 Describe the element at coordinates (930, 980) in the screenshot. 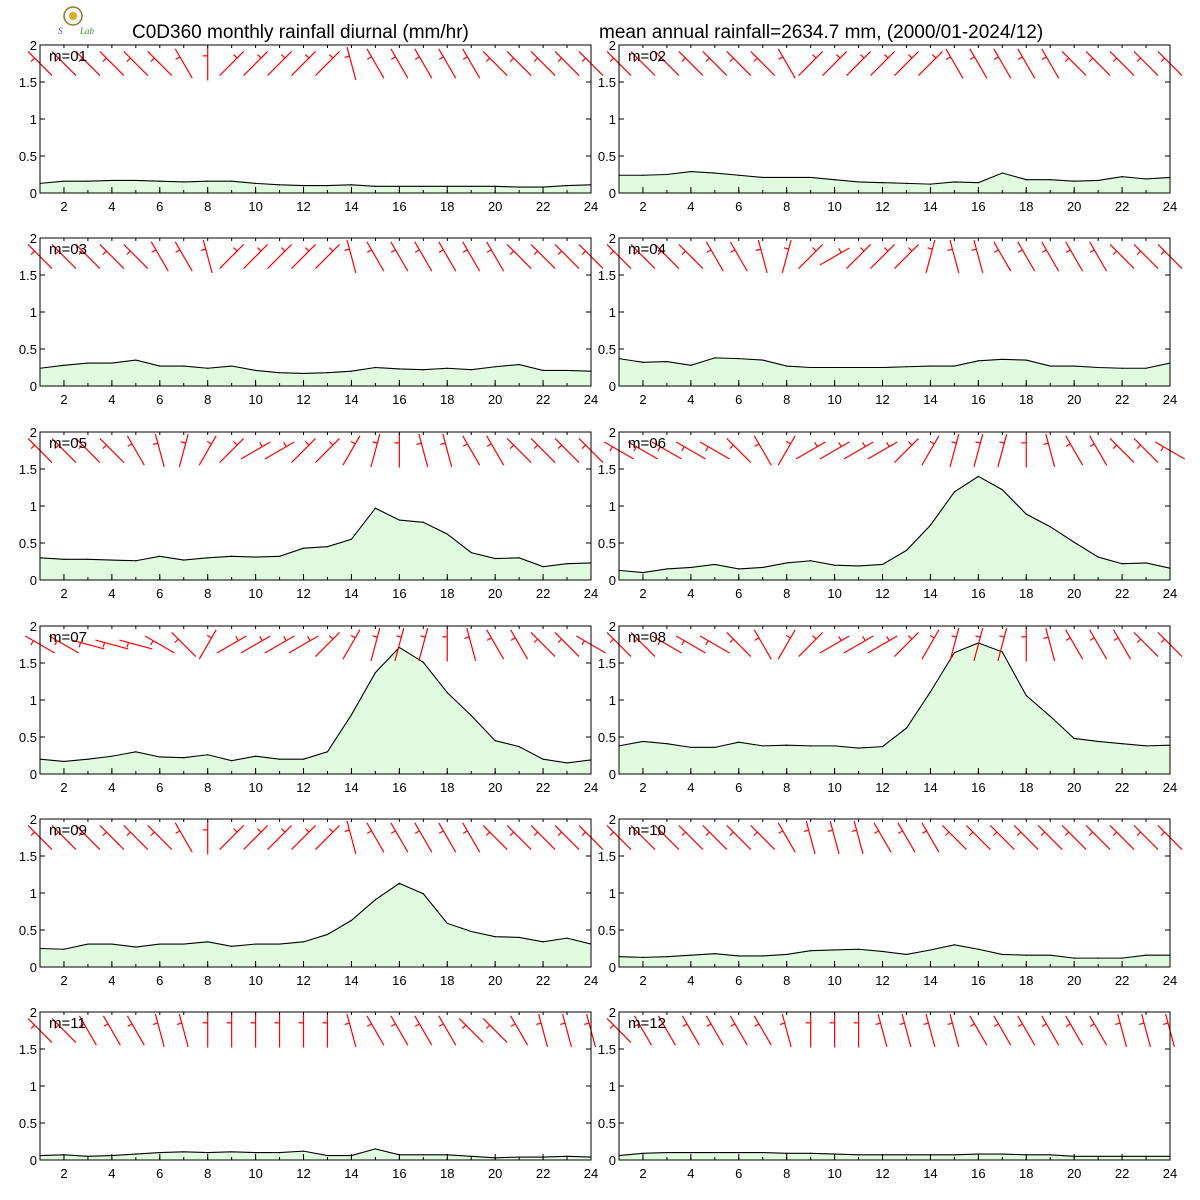

I see `x-tick-label: 14` at that location.